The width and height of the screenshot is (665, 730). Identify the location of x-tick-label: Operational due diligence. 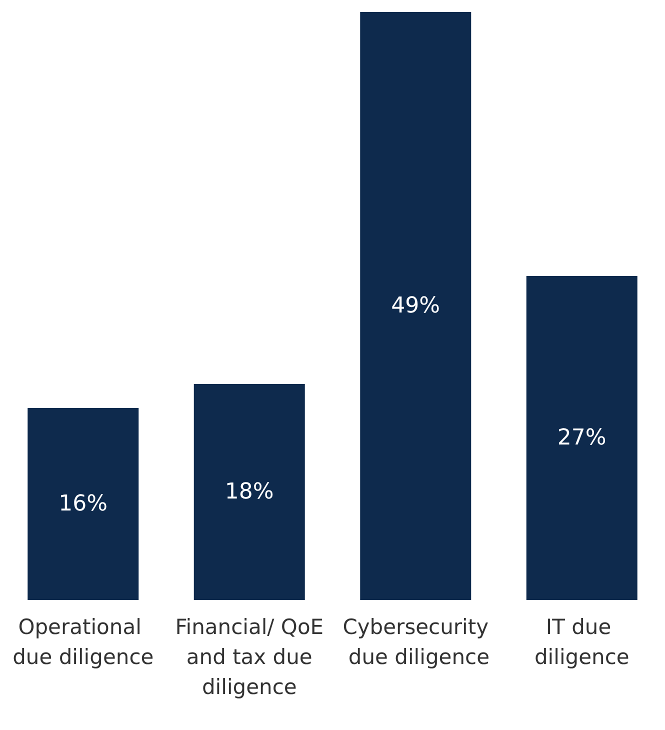
(83, 642).